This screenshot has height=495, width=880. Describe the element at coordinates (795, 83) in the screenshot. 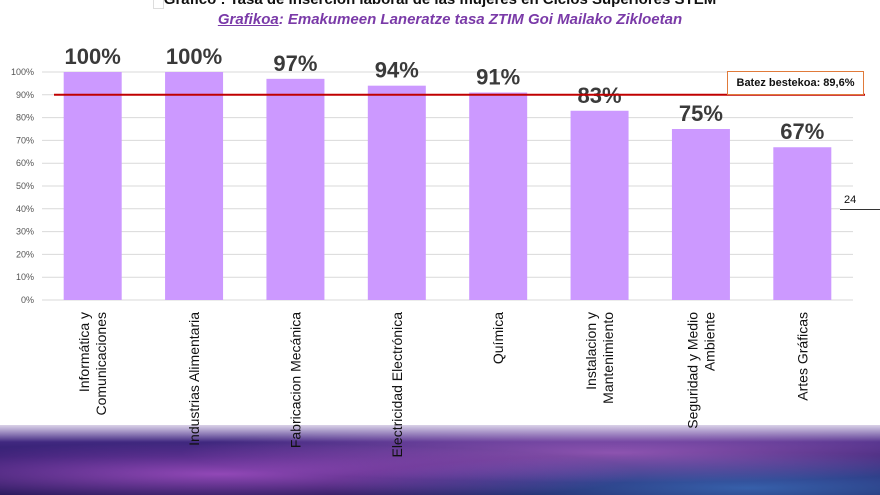

I see `average-label-box: Batez bestekoa: 89,6%` at that location.